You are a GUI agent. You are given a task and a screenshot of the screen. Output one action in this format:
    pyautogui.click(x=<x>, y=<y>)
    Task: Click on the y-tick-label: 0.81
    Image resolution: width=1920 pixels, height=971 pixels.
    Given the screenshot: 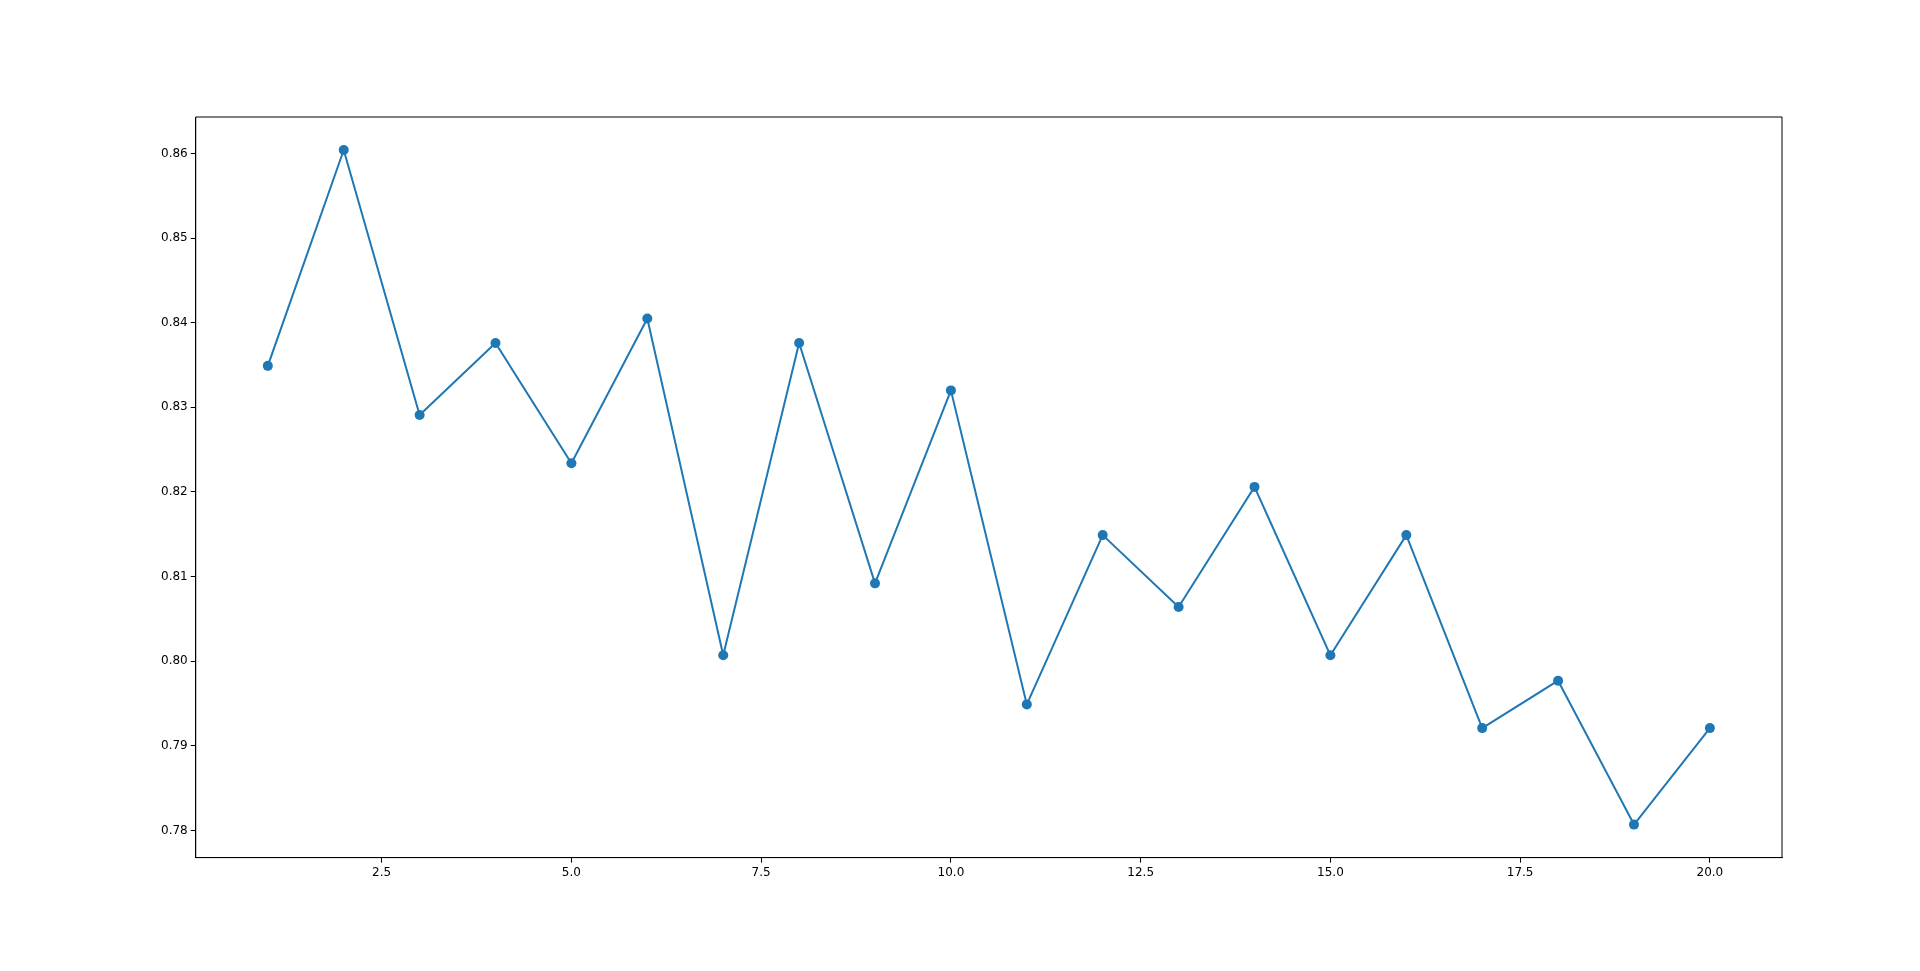 What is the action you would take?
    pyautogui.click(x=174, y=575)
    